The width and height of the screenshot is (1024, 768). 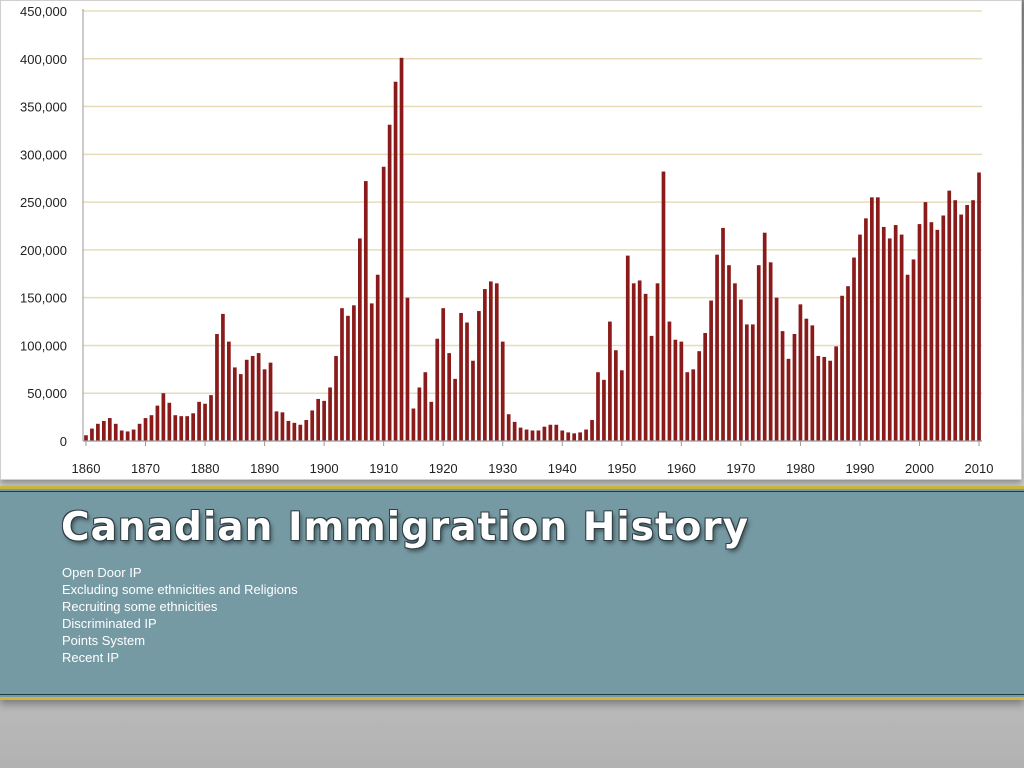 I want to click on bar-2008, so click(x=967, y=322).